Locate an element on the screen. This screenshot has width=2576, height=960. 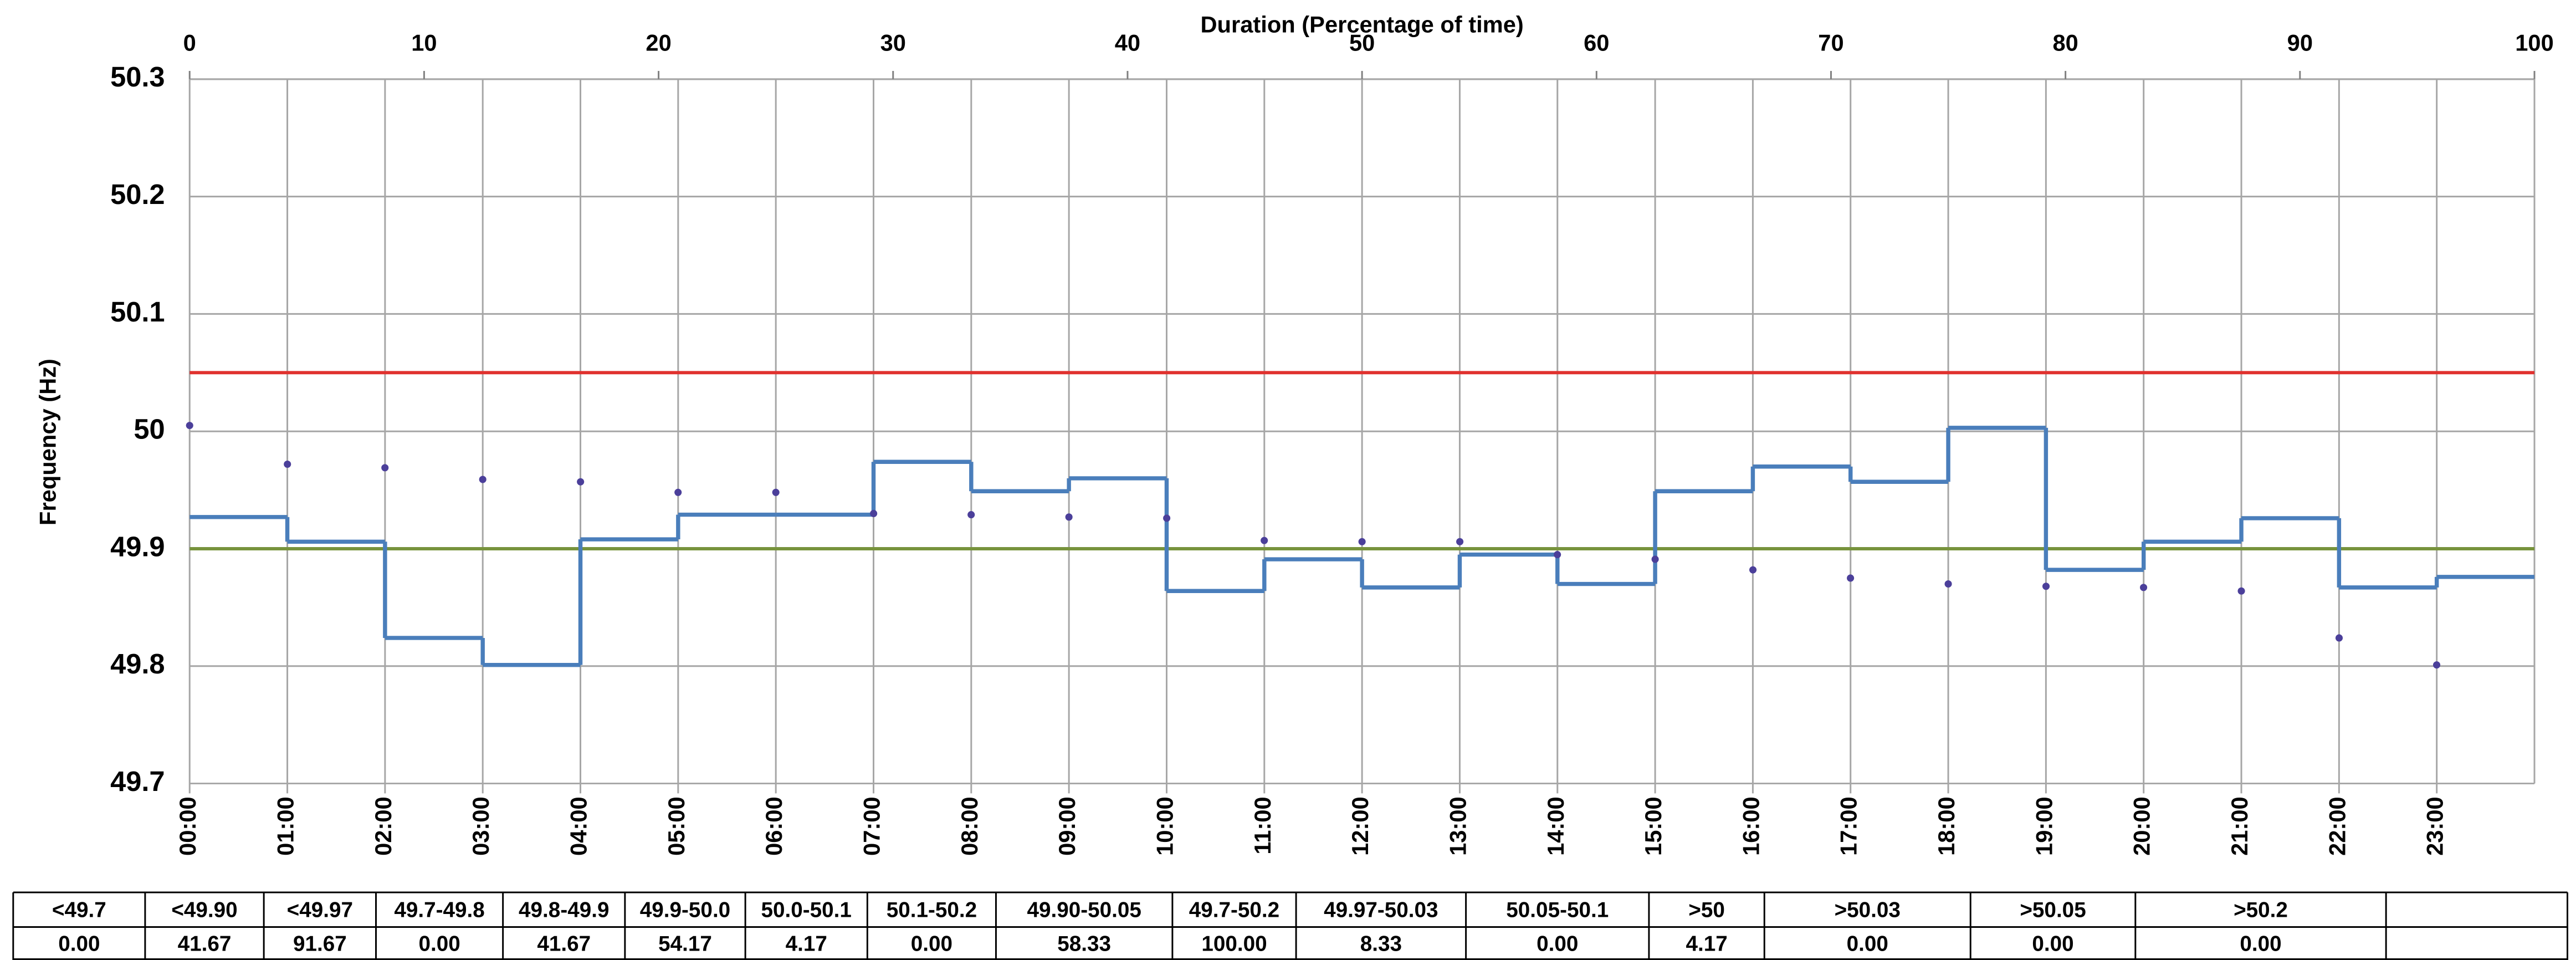
y-tick-label: 50.3 is located at coordinates (137, 77).